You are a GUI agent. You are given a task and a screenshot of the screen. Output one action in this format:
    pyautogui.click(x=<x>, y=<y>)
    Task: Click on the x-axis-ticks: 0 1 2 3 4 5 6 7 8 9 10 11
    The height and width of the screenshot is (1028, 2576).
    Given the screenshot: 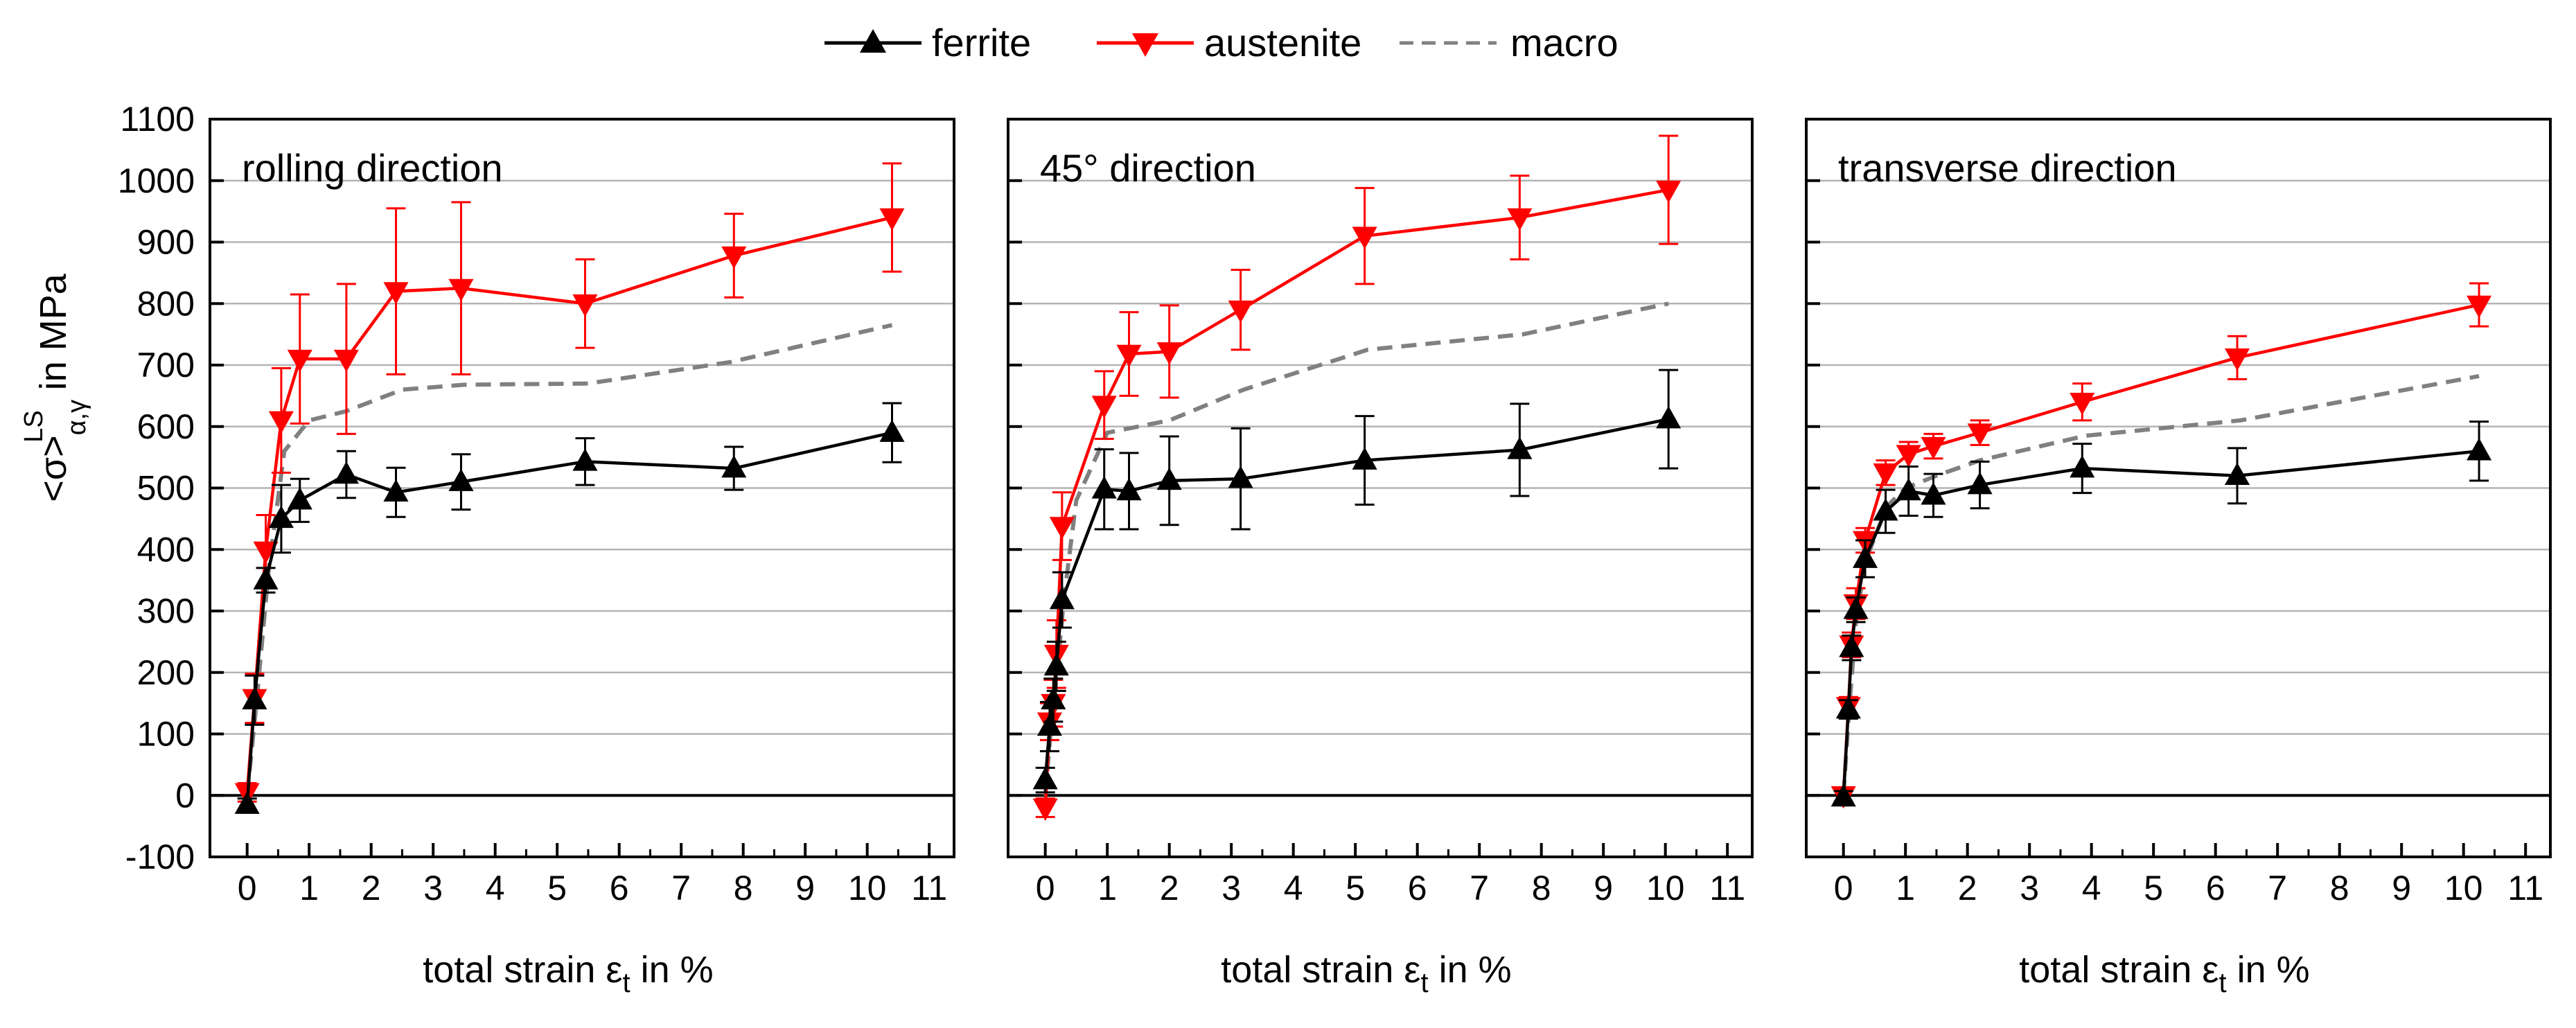 What is the action you would take?
    pyautogui.click(x=2188, y=875)
    